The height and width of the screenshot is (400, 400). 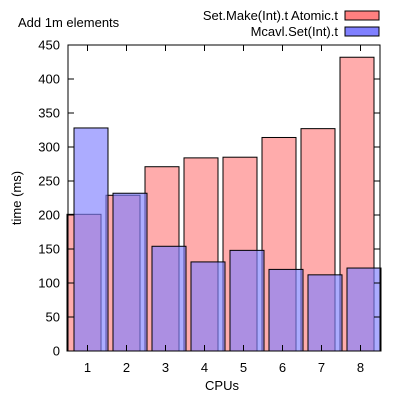 I want to click on legend-swatch-mcavl, so click(x=362, y=31).